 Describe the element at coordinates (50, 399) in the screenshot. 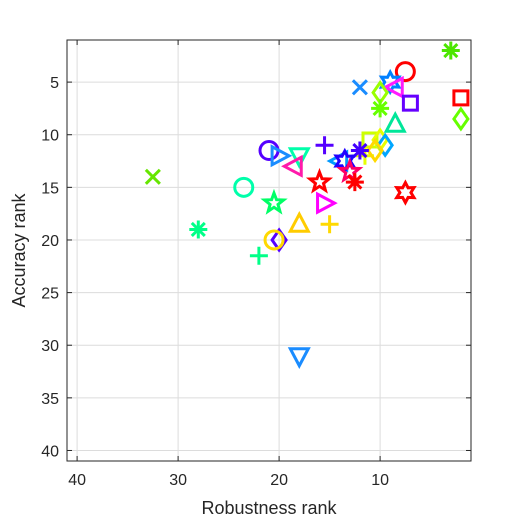

I see `y-tick-label: 35` at that location.